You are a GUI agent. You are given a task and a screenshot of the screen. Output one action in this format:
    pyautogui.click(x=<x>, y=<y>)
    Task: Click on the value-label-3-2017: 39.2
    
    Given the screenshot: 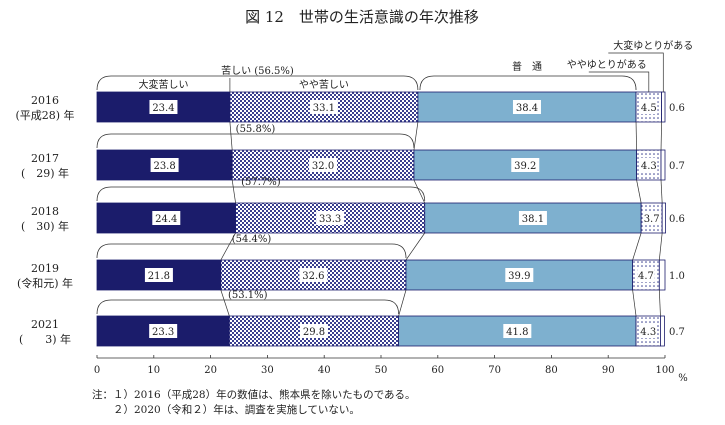 What is the action you would take?
    pyautogui.click(x=525, y=166)
    